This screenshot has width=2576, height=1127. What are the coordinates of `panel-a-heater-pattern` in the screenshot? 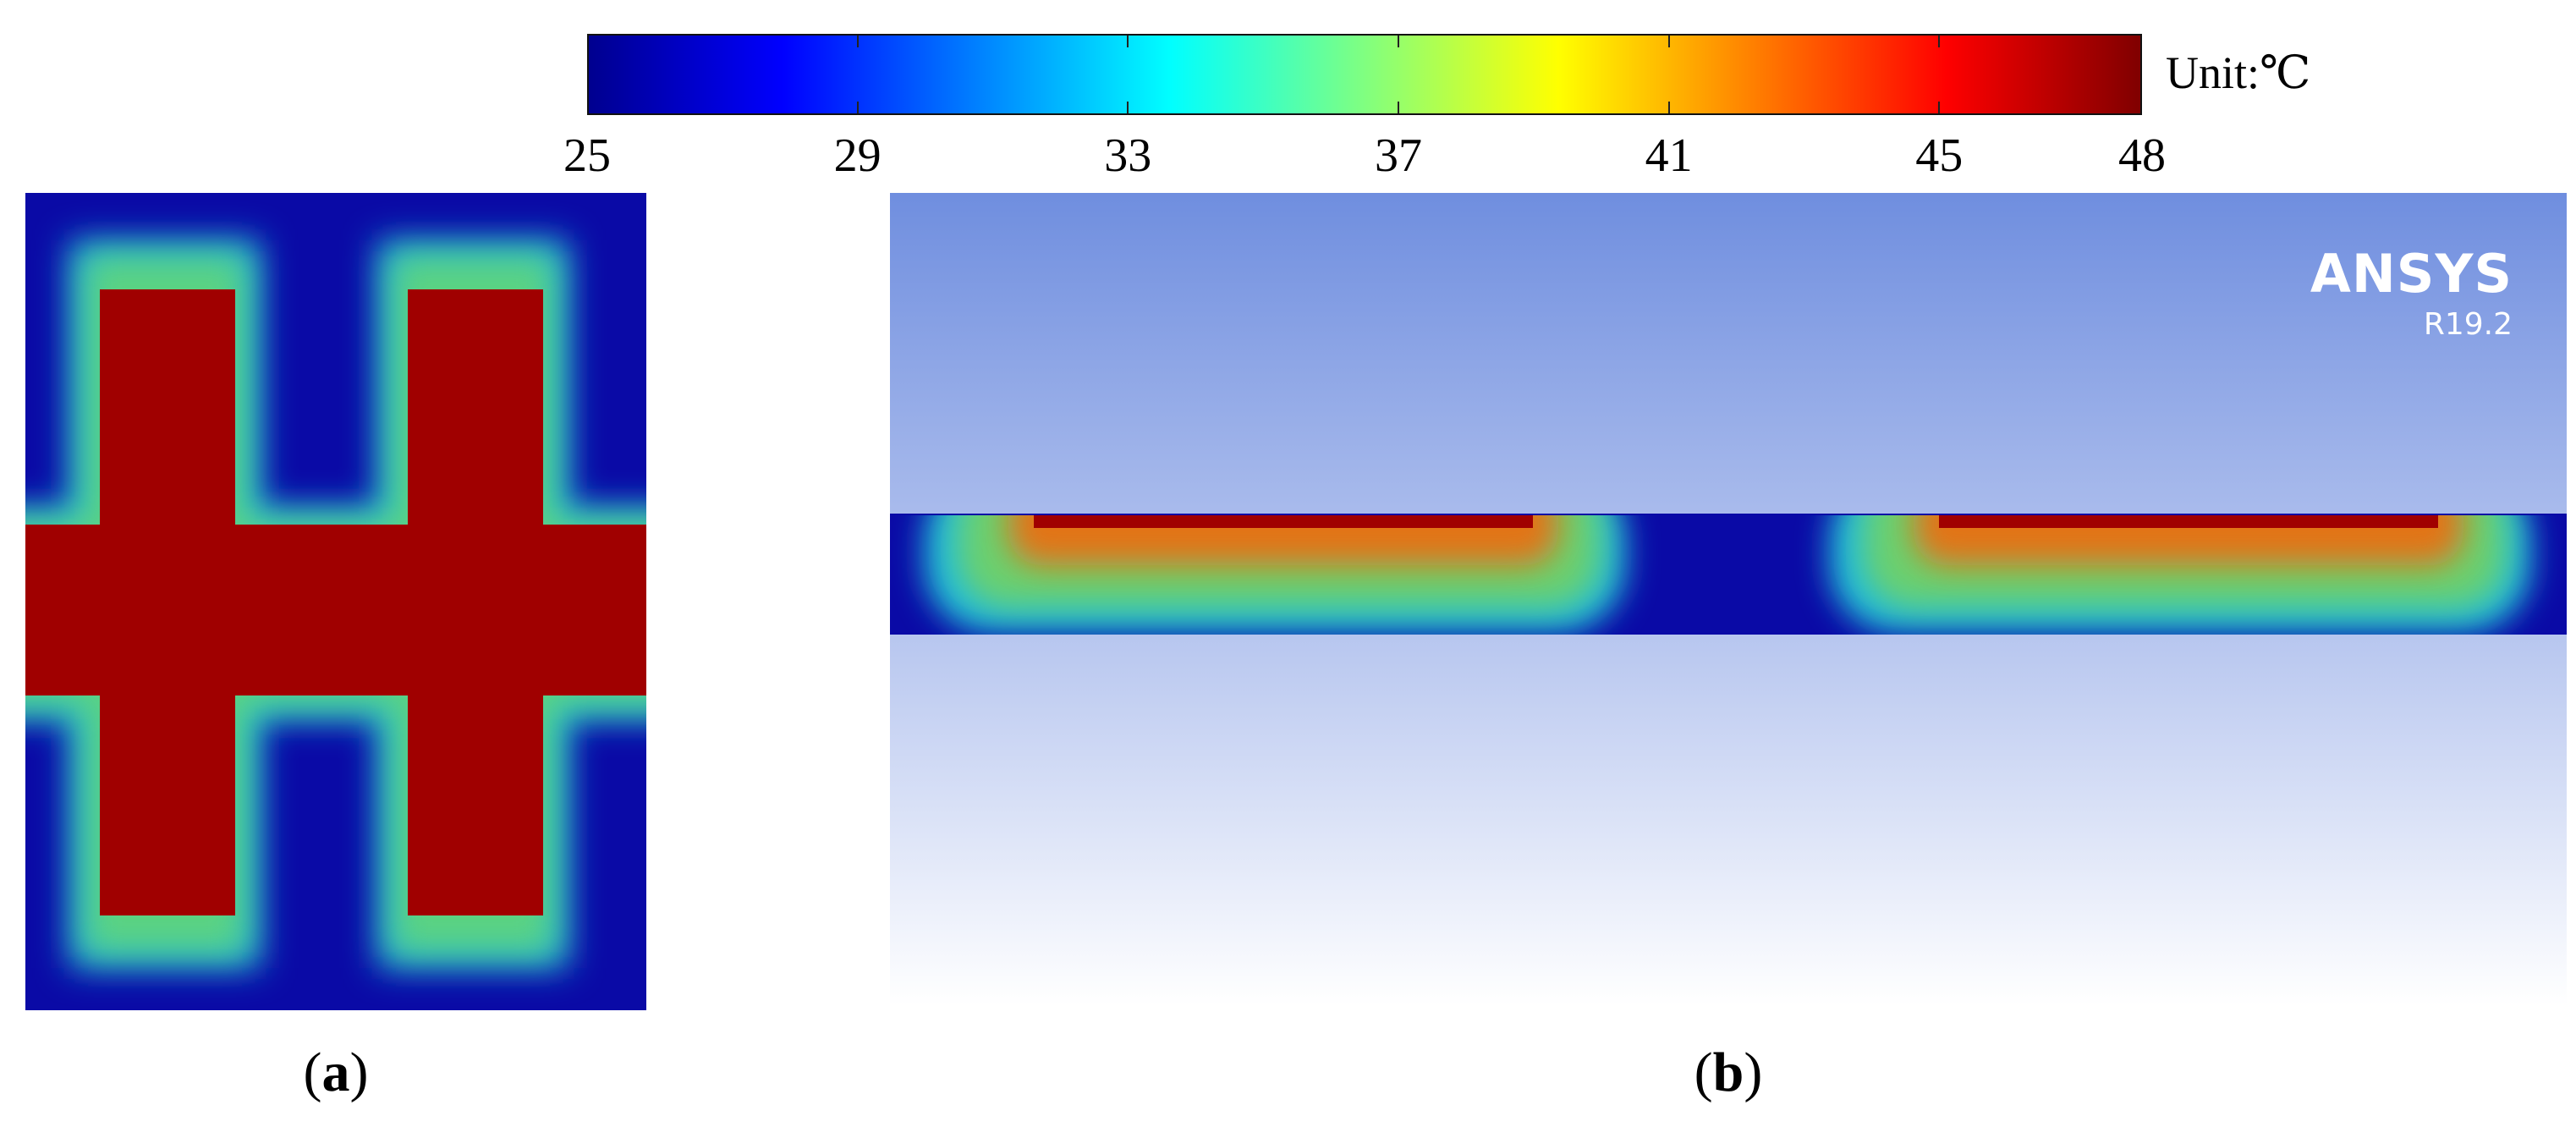 It's located at (335, 602).